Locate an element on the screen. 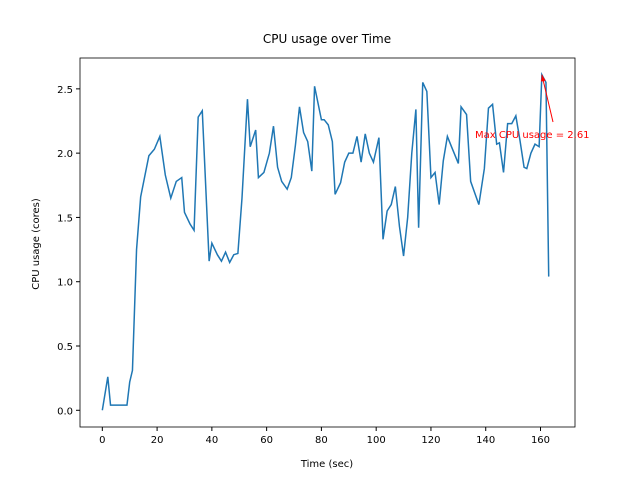 This screenshot has height=484, width=640. annotation-text: Max CPU usage = 2.61 is located at coordinates (532, 135).